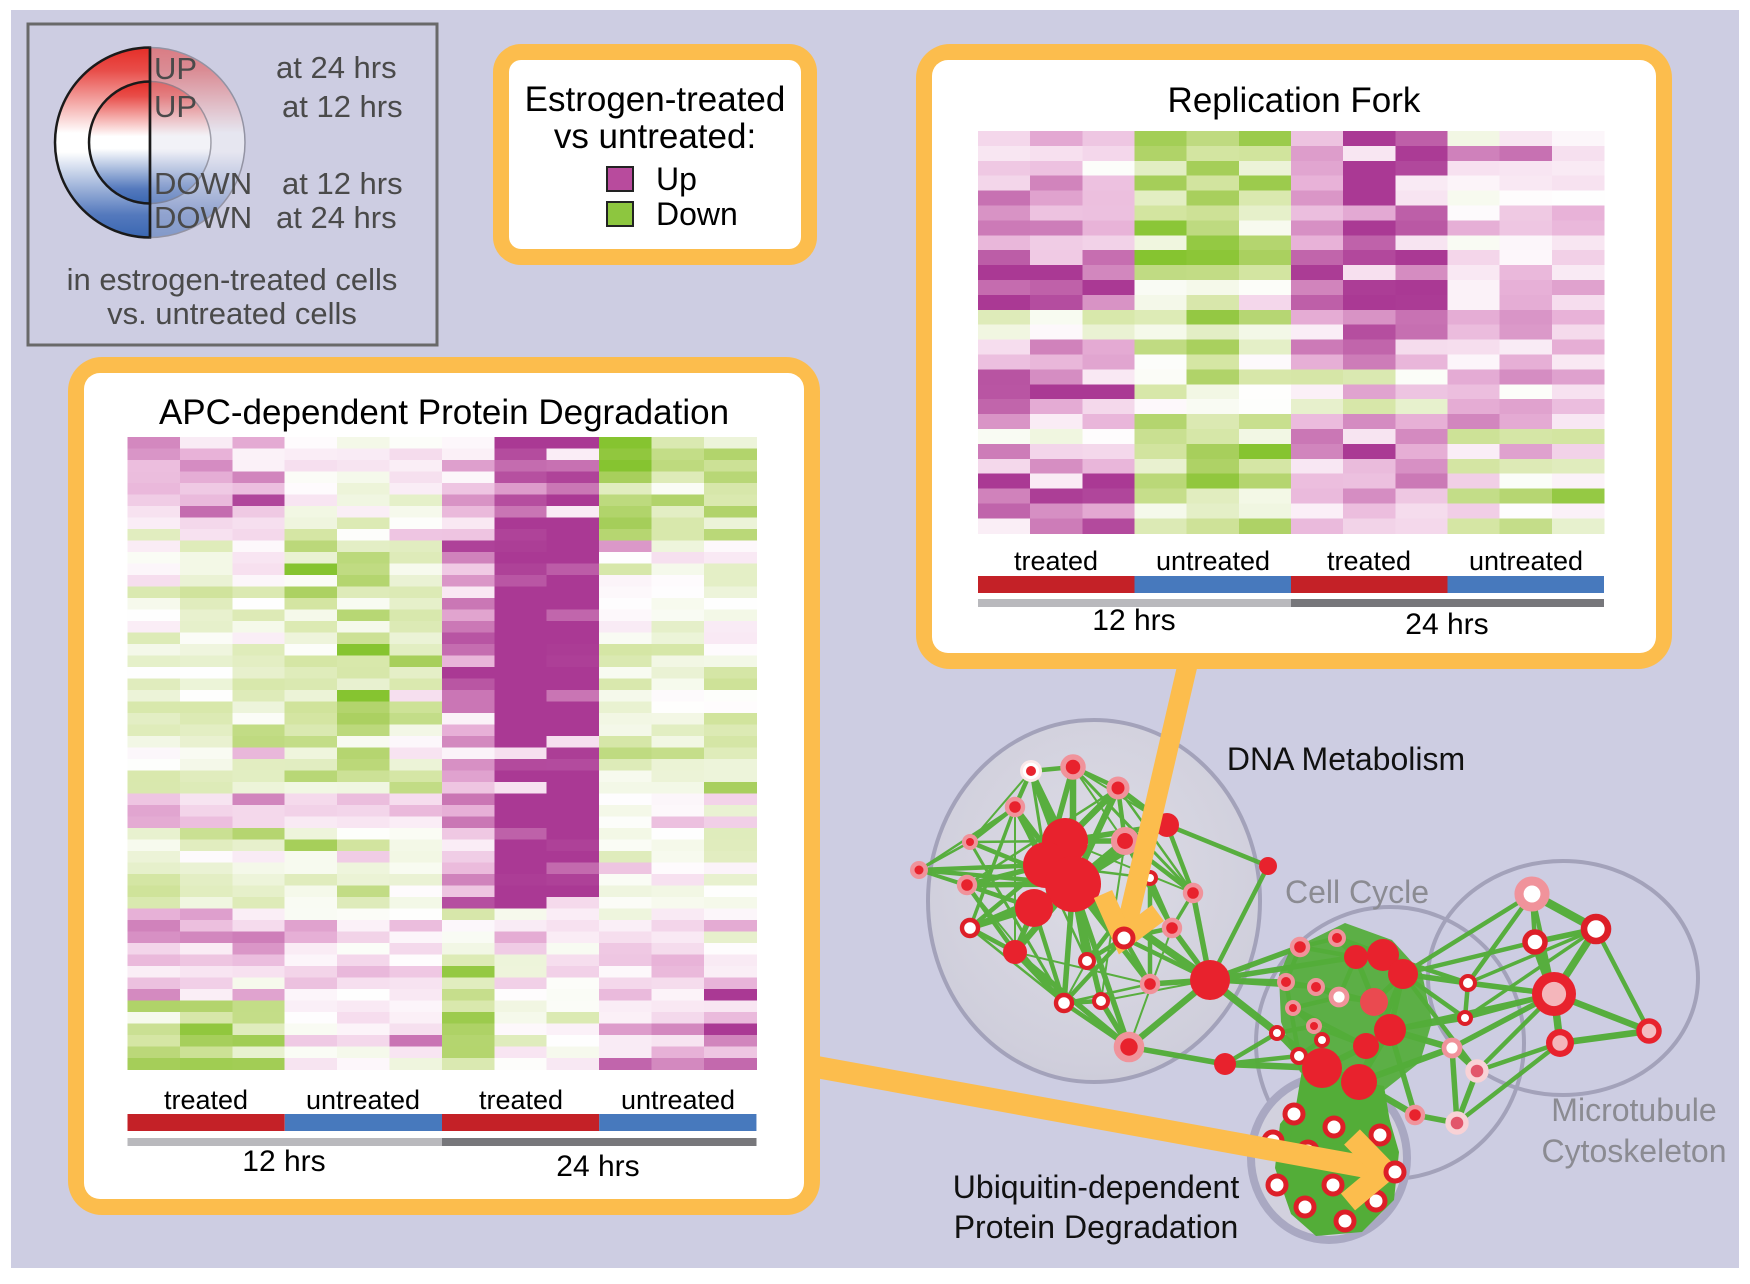 The width and height of the screenshot is (1750, 1284). What do you see at coordinates (697, 214) in the screenshot?
I see `svg-text: Down` at bounding box center [697, 214].